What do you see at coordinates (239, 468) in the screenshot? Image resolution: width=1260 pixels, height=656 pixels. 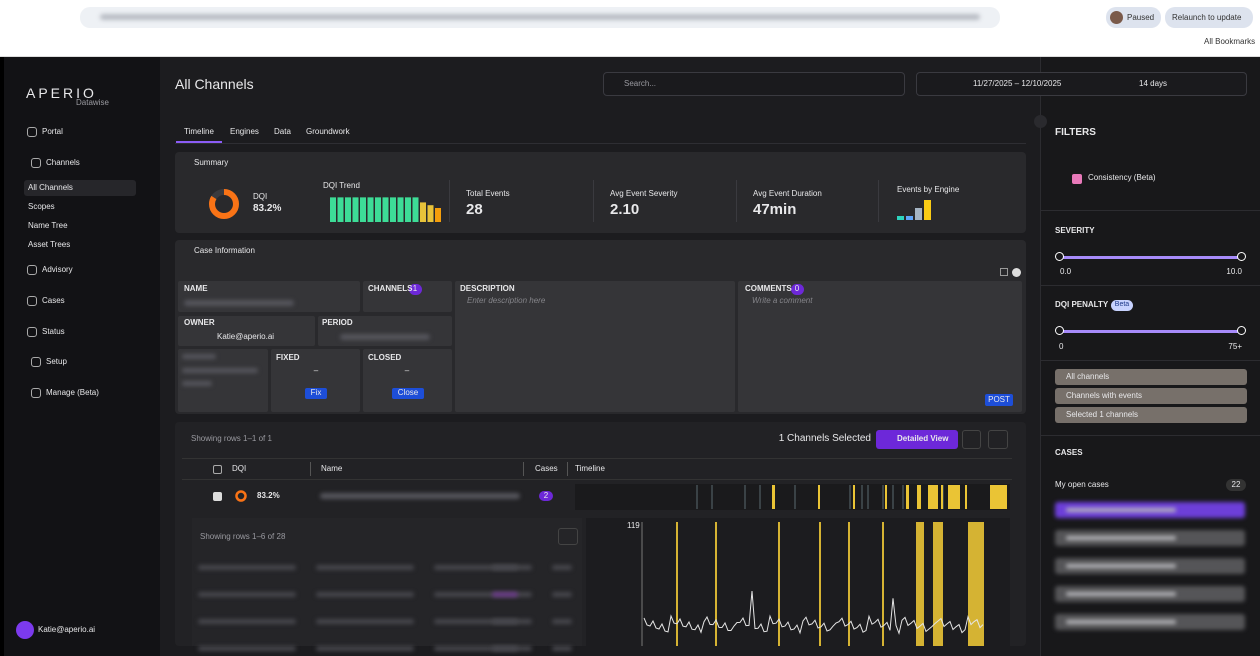 I see `table-columns-0: DQI` at bounding box center [239, 468].